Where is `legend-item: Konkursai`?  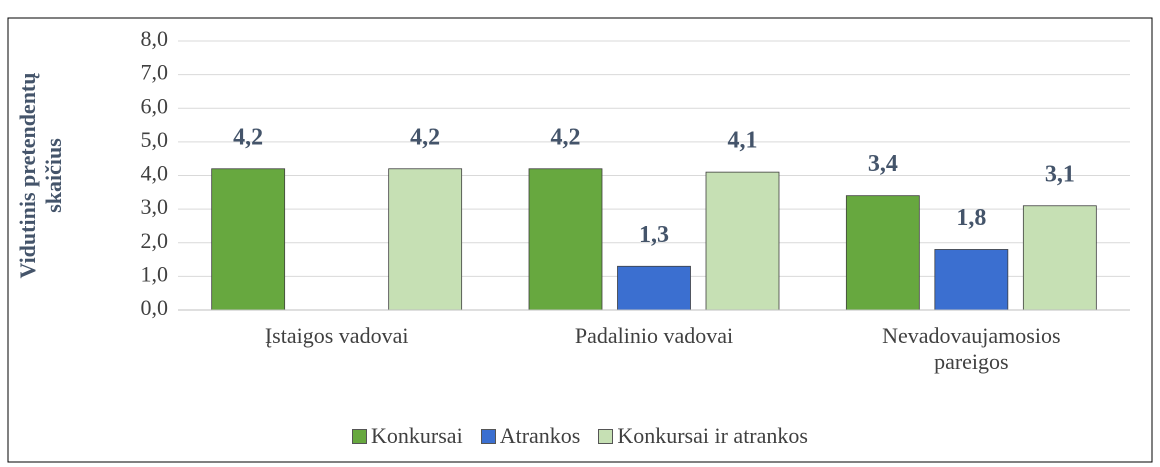
legend-item: Konkursai is located at coordinates (407, 436).